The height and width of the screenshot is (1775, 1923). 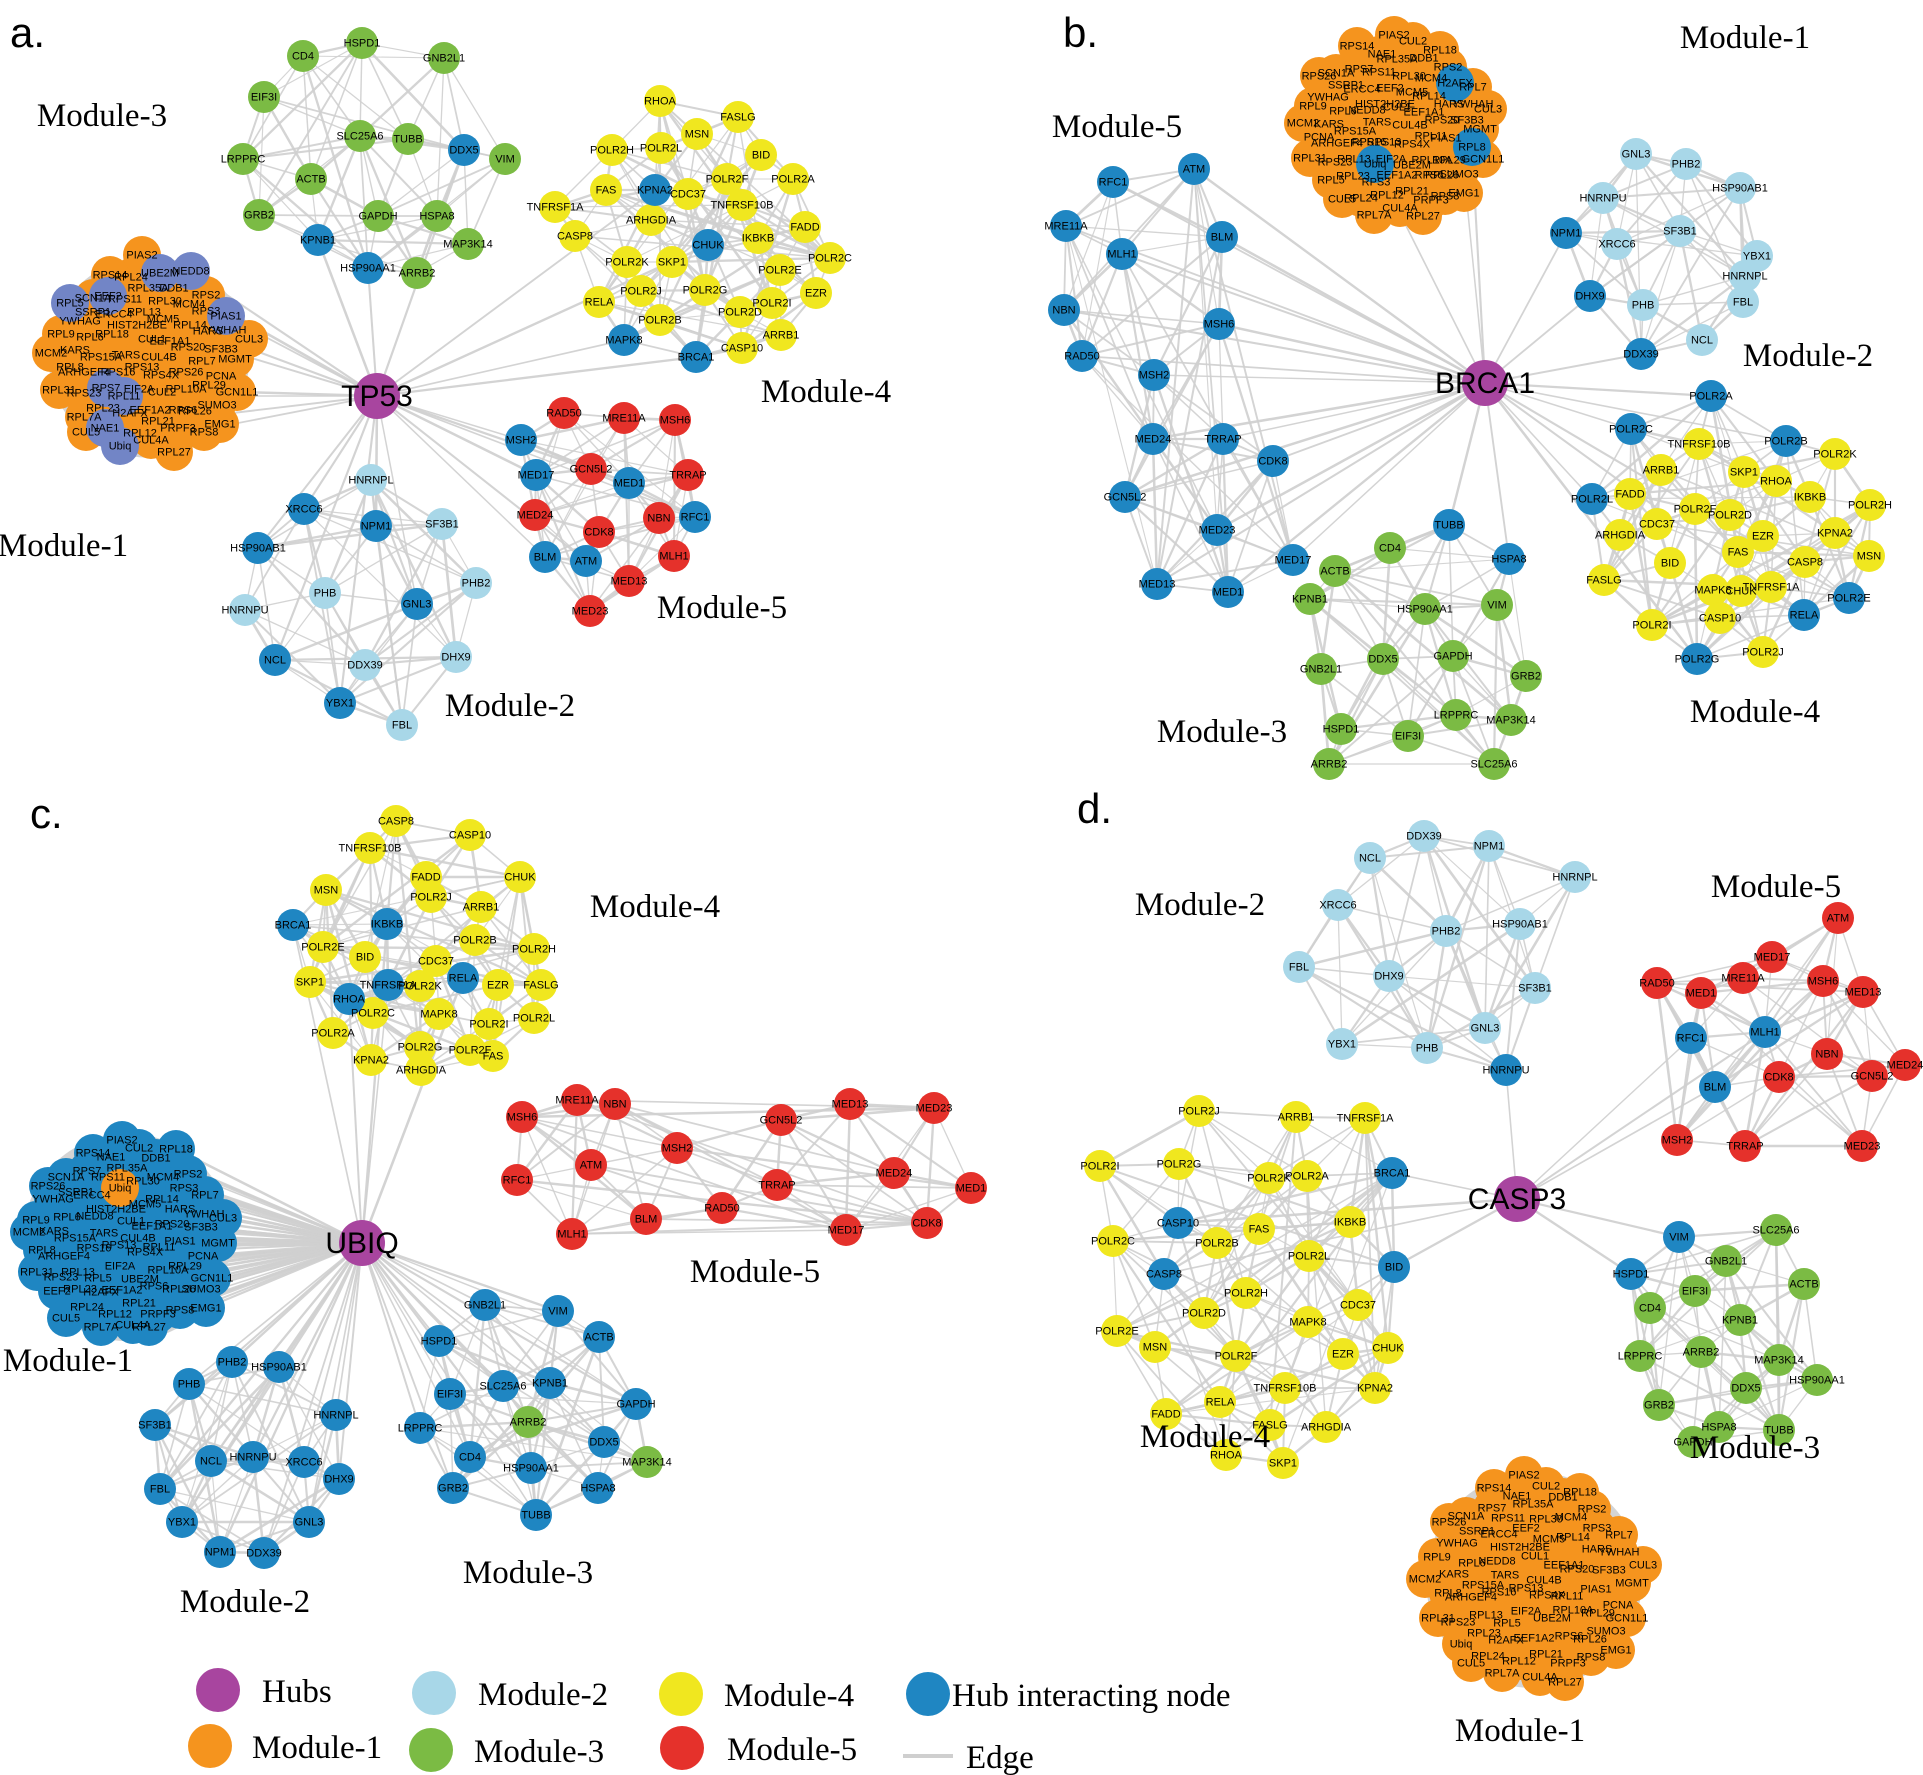 I want to click on node-label-TARS: TARS, so click(x=1377, y=123).